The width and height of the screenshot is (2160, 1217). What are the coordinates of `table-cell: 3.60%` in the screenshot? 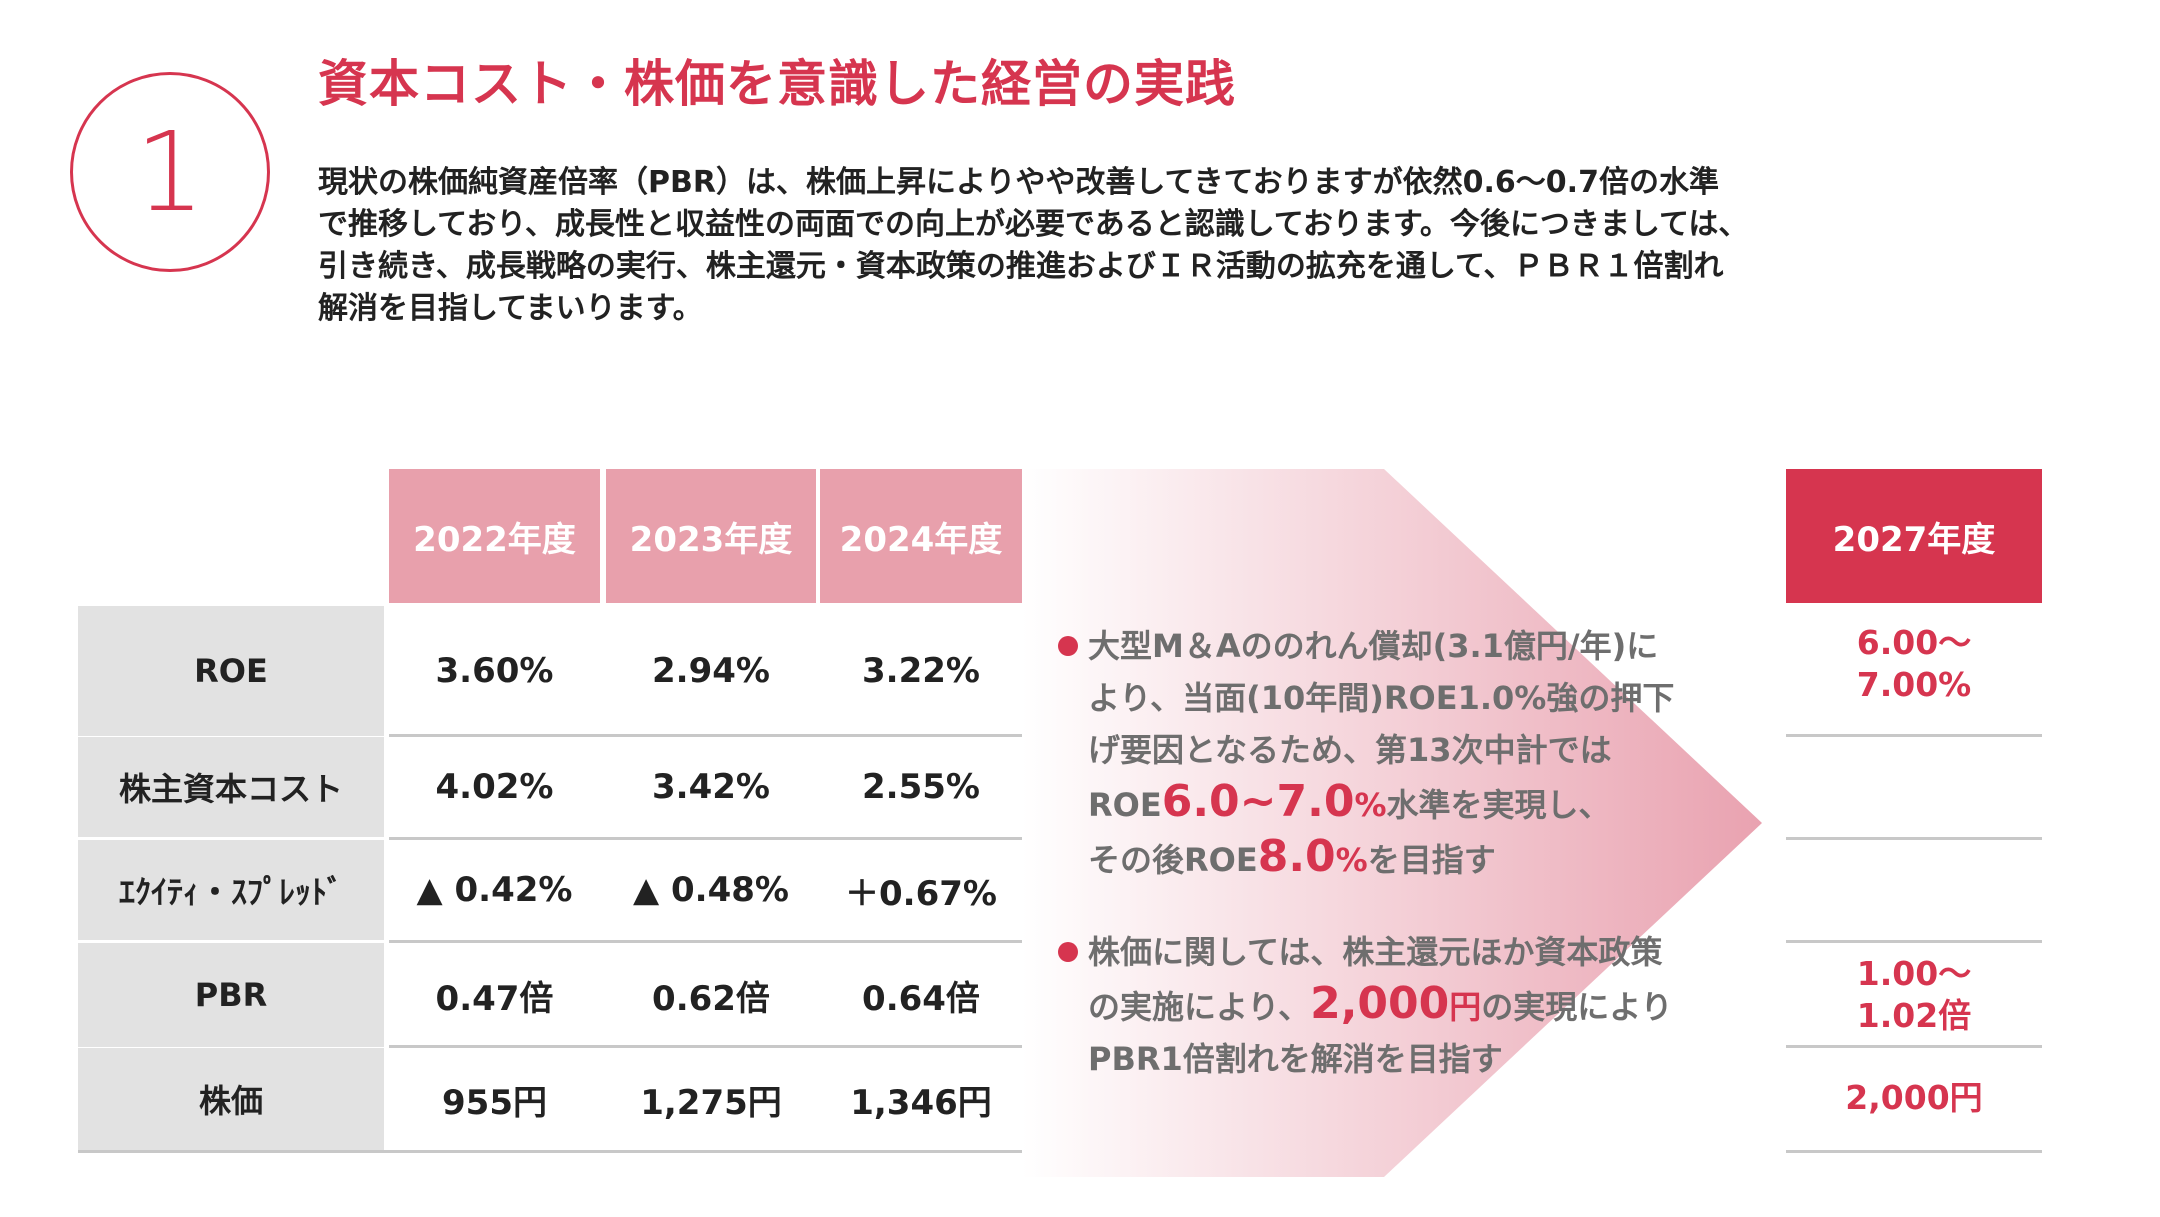 It's located at (494, 671).